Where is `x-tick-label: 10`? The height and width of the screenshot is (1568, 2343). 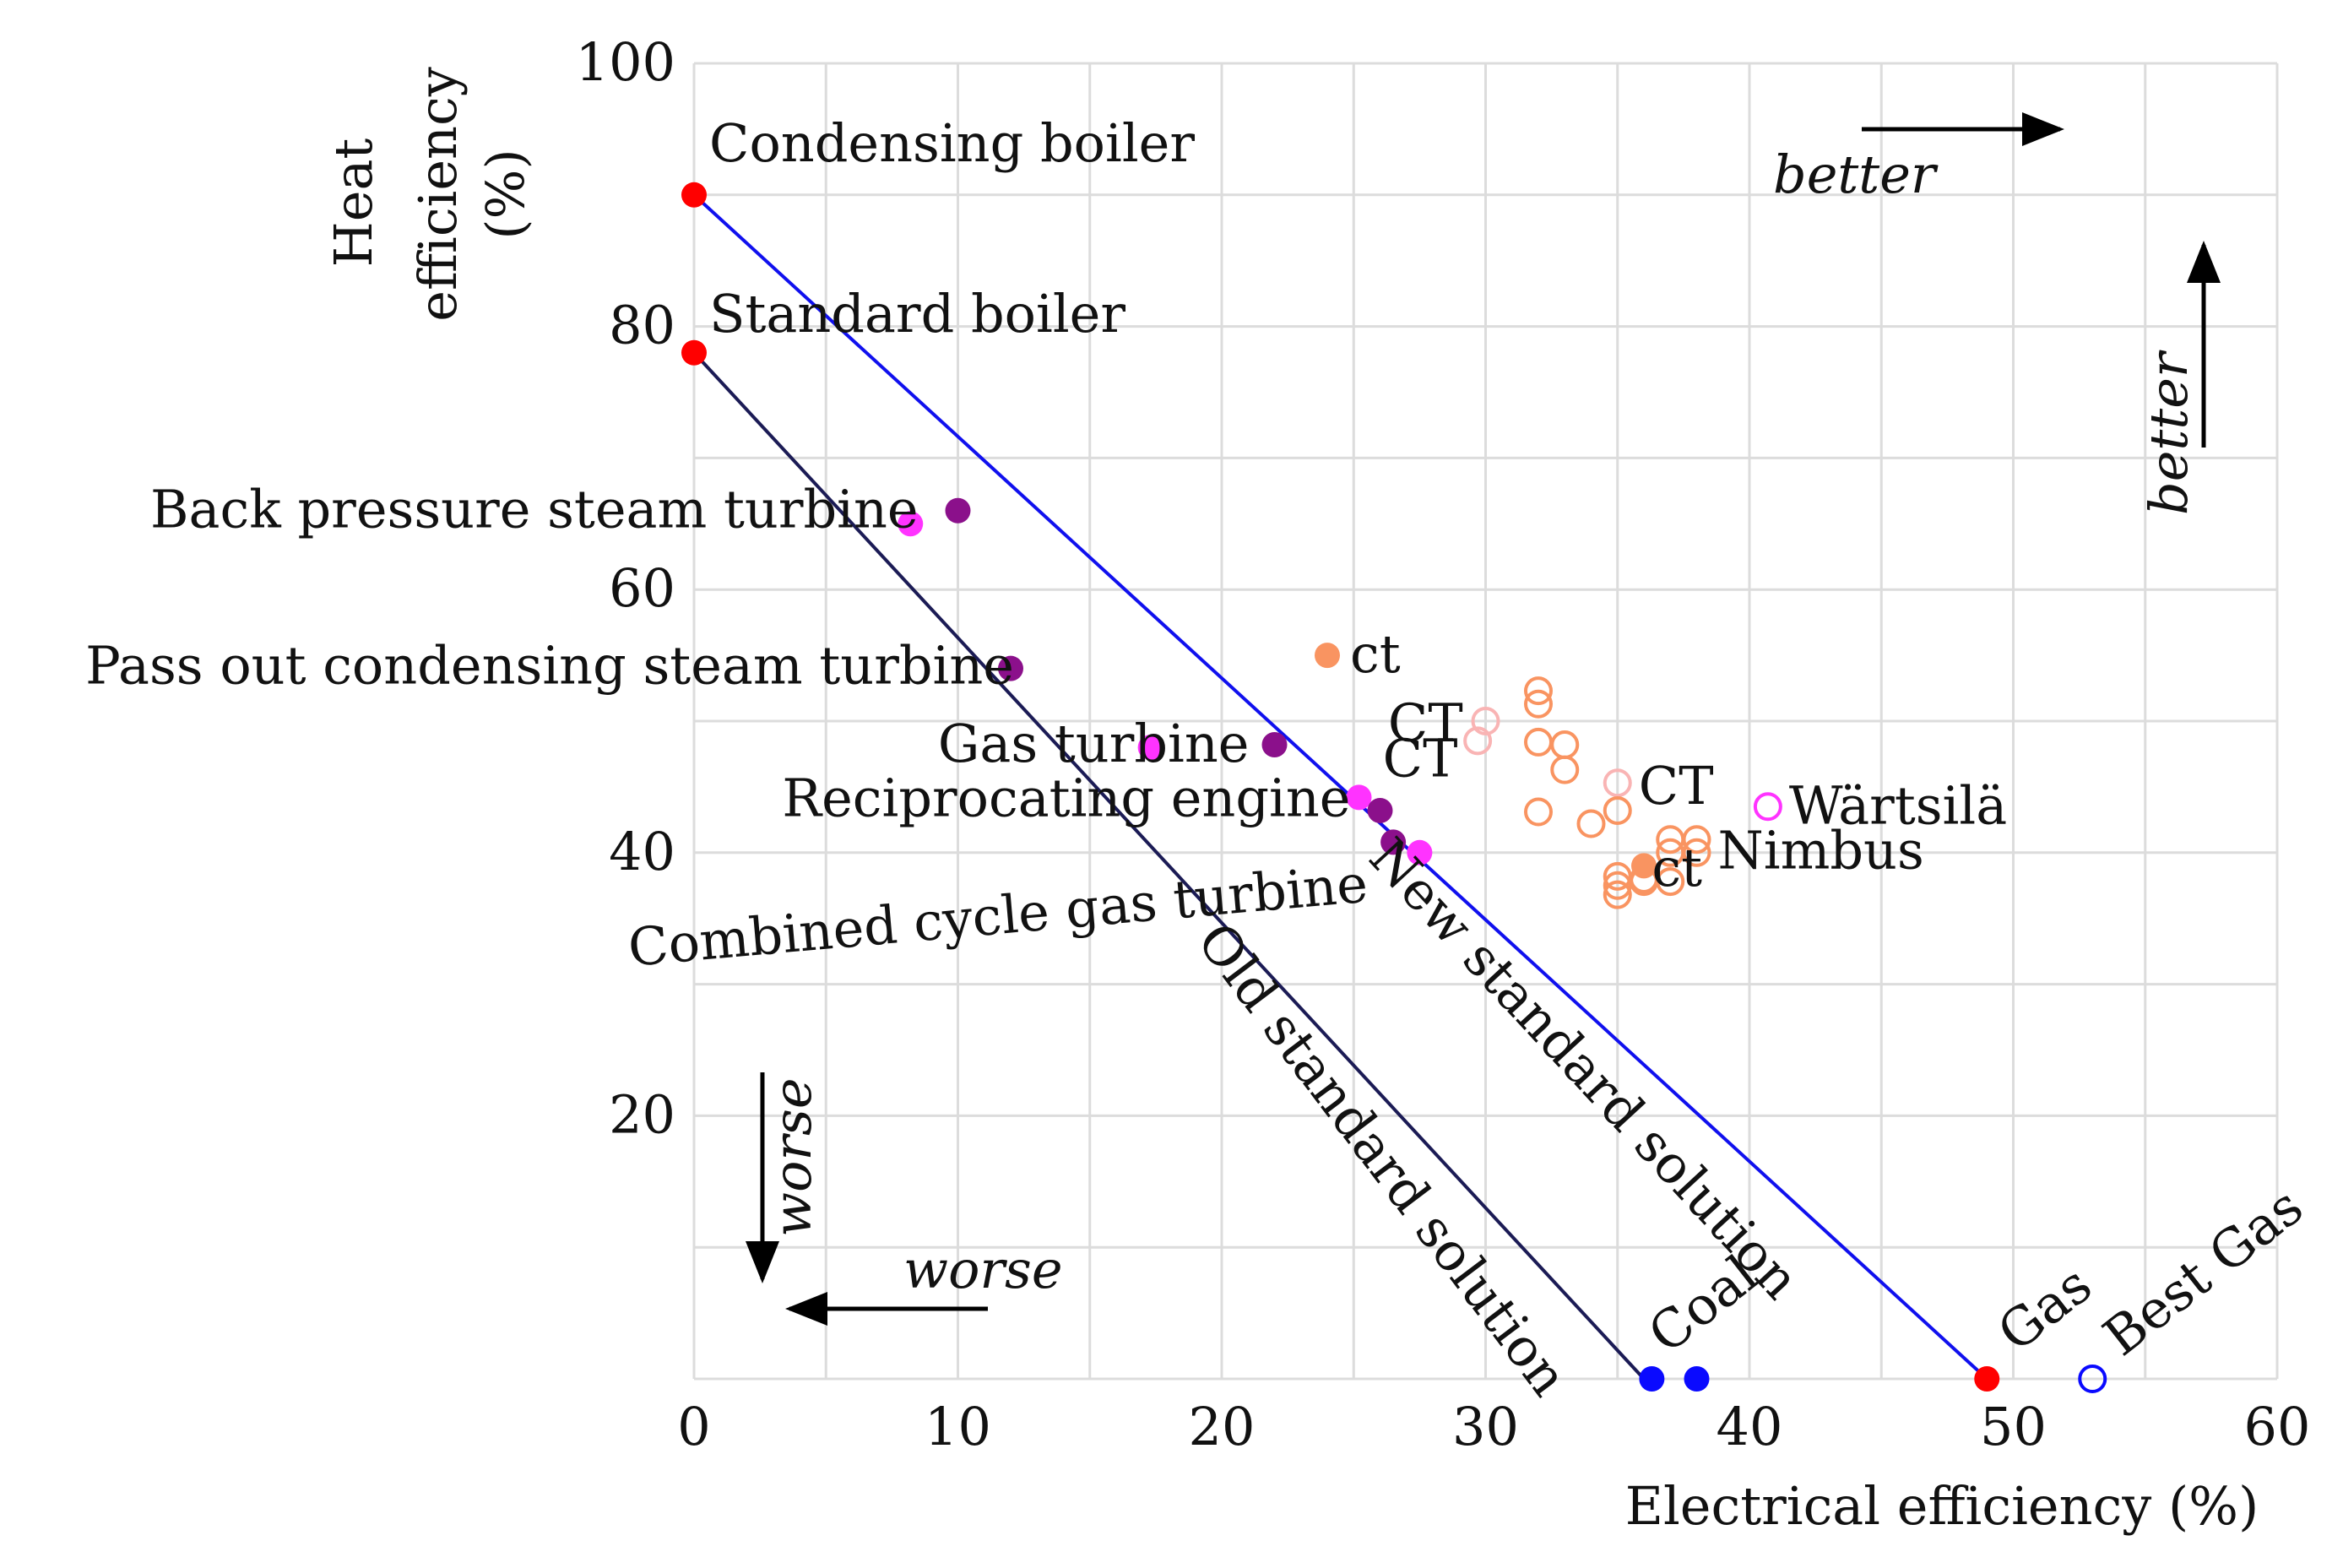
x-tick-label: 10 is located at coordinates (958, 1426).